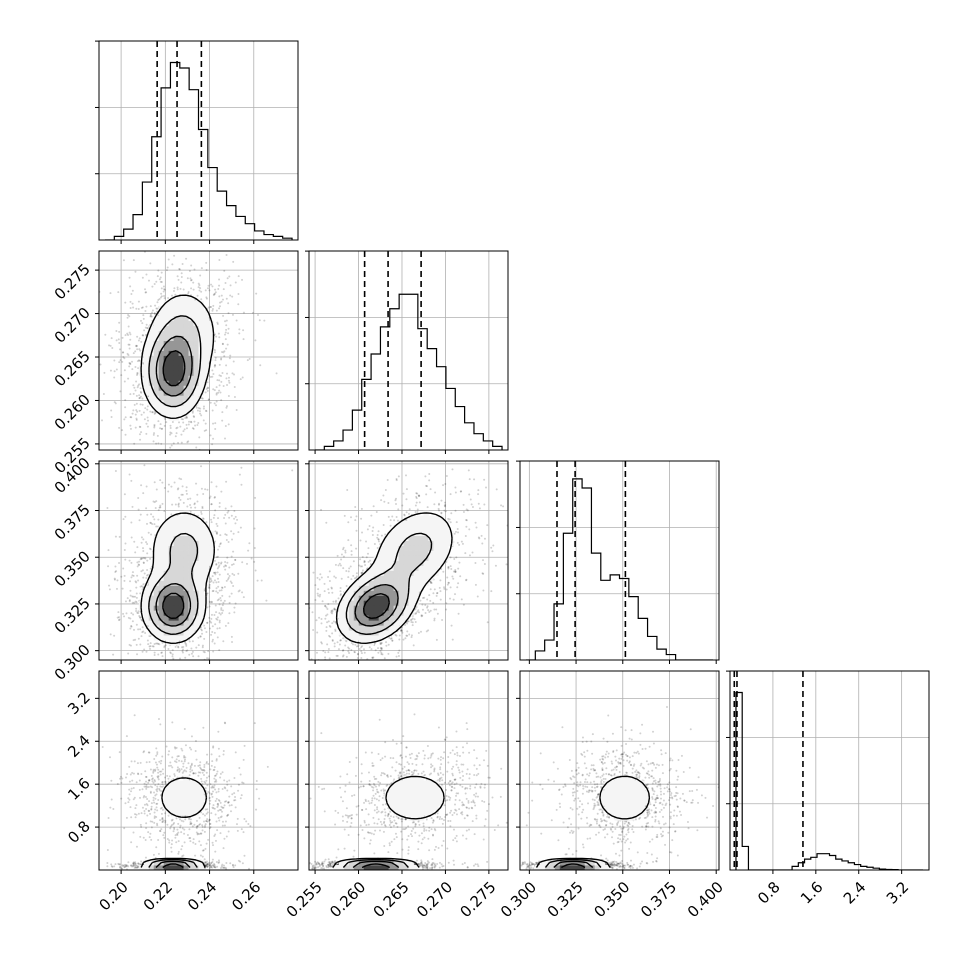 Image resolution: width=970 pixels, height=970 pixels. I want to click on contour-level, so click(175, 361).